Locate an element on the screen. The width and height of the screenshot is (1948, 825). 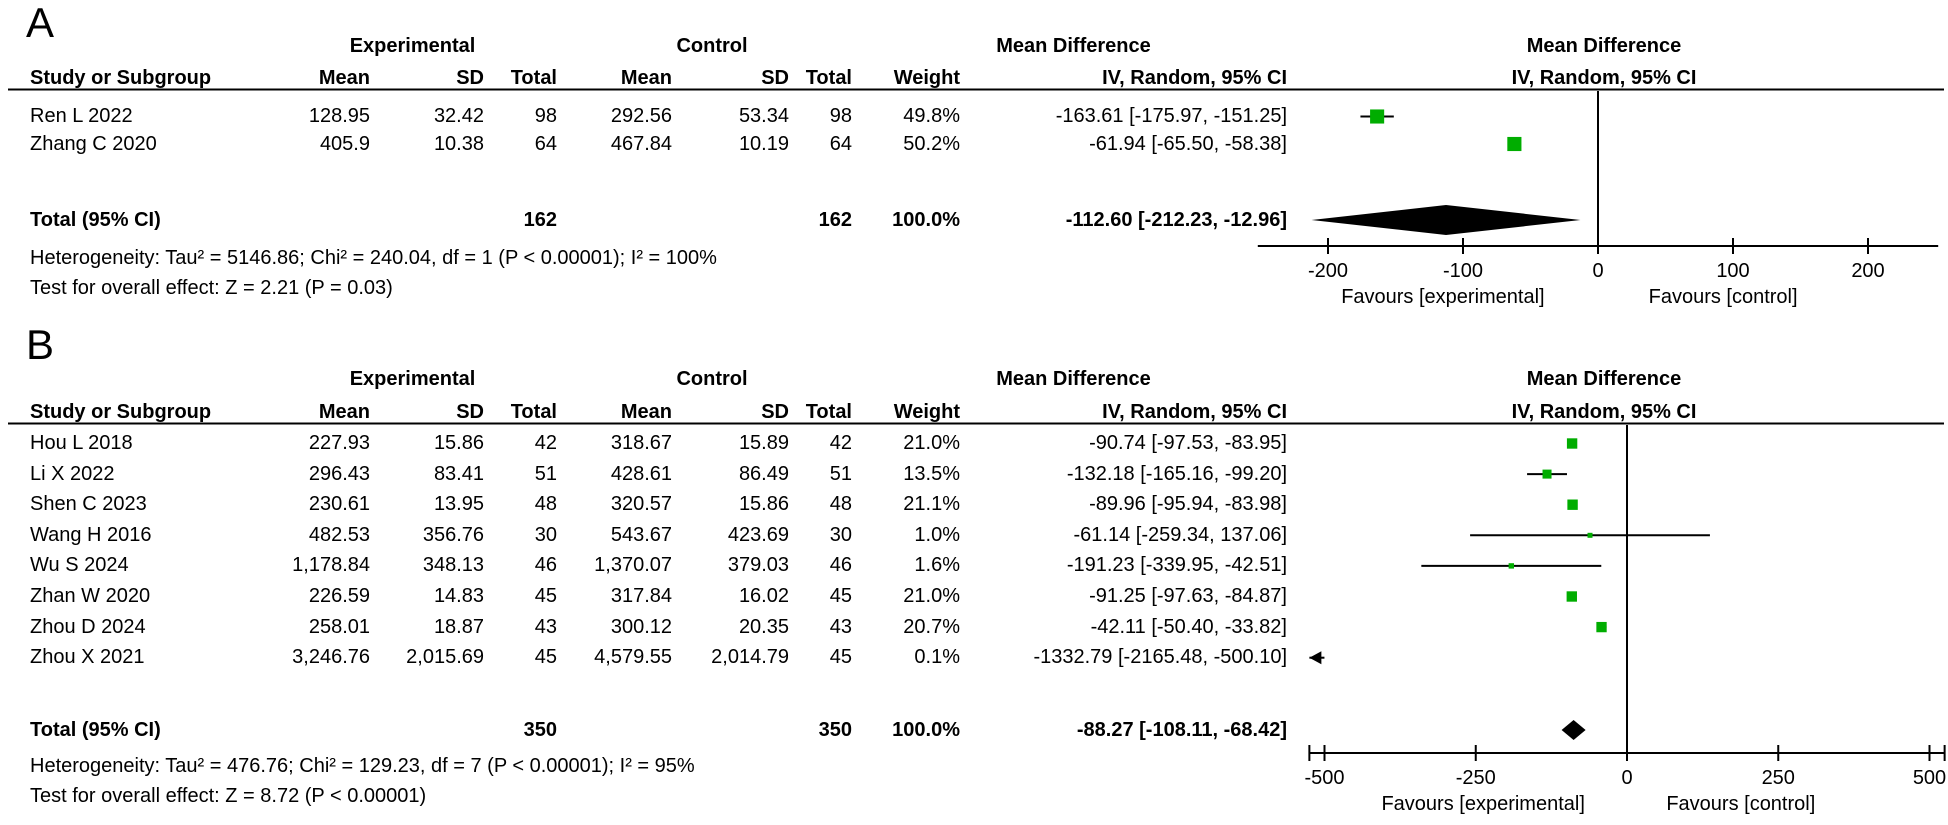
cell-mean_c: 543.67 is located at coordinates (641, 534).